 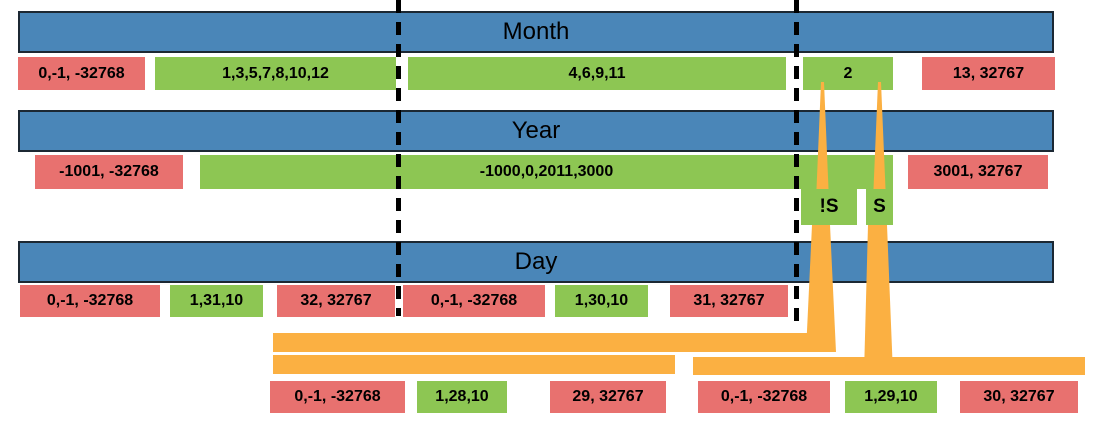 What do you see at coordinates (796, 162) in the screenshot?
I see `dashed-guide-line-right` at bounding box center [796, 162].